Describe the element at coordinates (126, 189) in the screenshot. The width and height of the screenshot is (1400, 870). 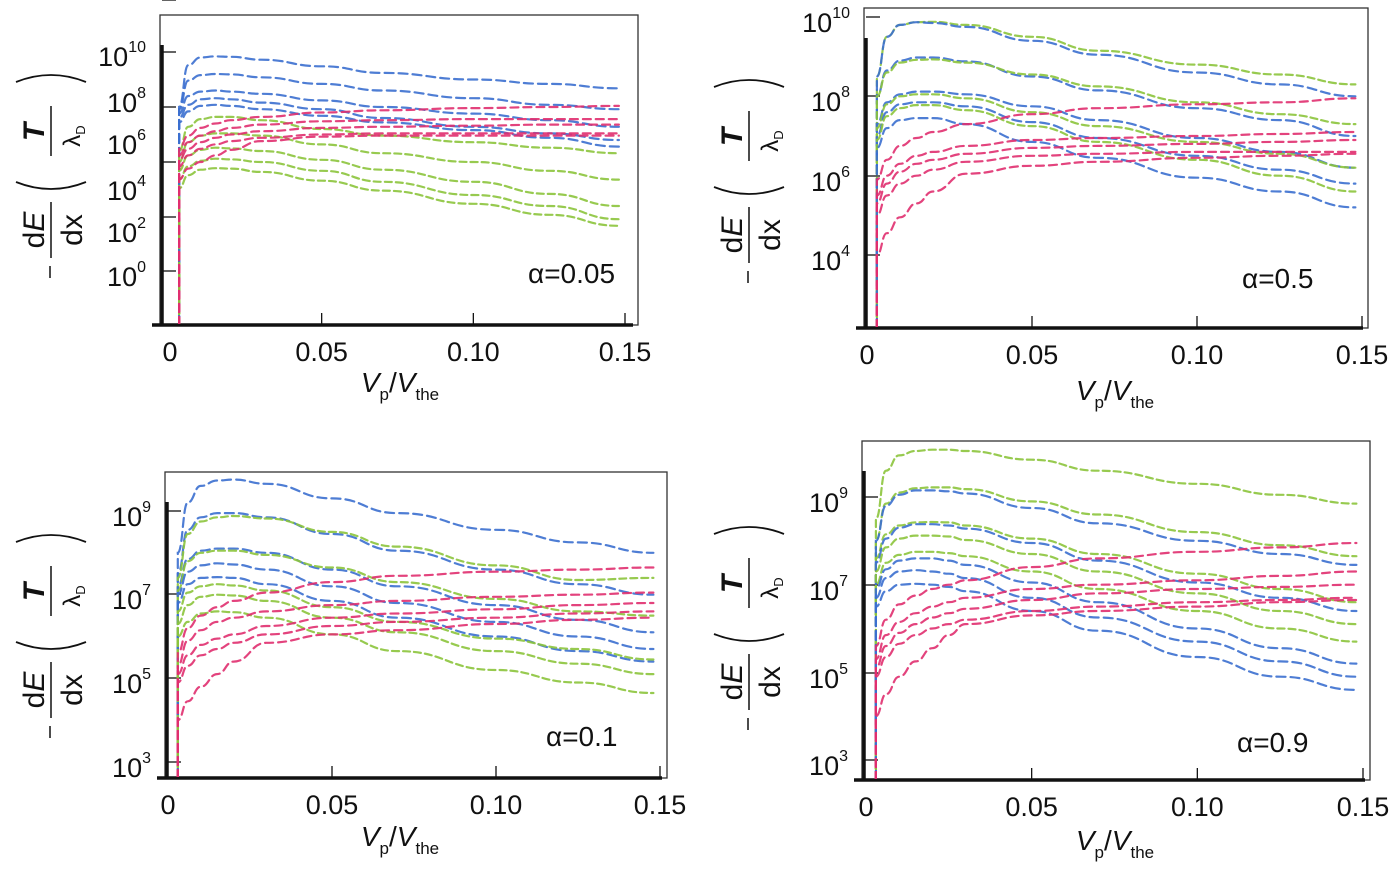
I see `y-tick-label: 10⁴` at that location.